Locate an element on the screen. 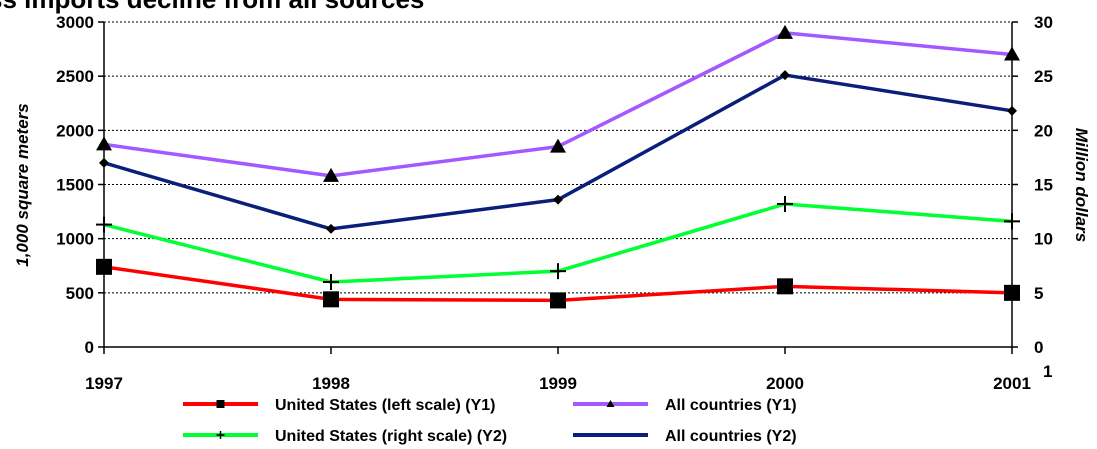 The image size is (1097, 449). y-right-tick-label: 10 is located at coordinates (1043, 239).